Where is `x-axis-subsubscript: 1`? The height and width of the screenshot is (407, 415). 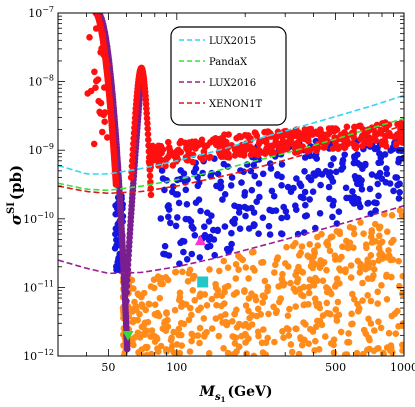
x-axis-subsubscript: 1 is located at coordinates (223, 399).